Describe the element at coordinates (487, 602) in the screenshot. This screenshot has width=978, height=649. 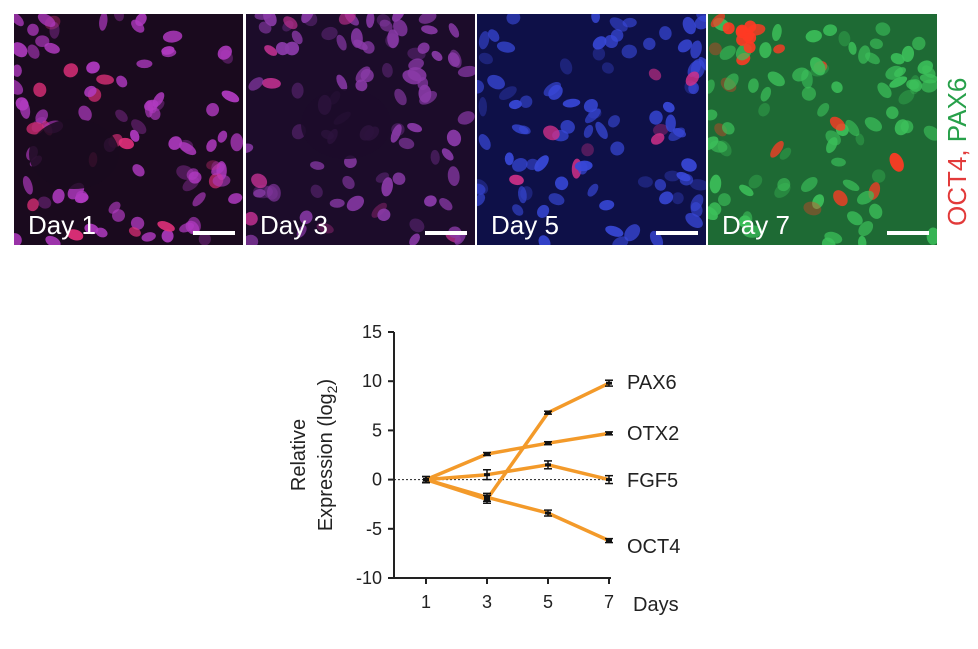
I see `x-tick-label: 3` at that location.